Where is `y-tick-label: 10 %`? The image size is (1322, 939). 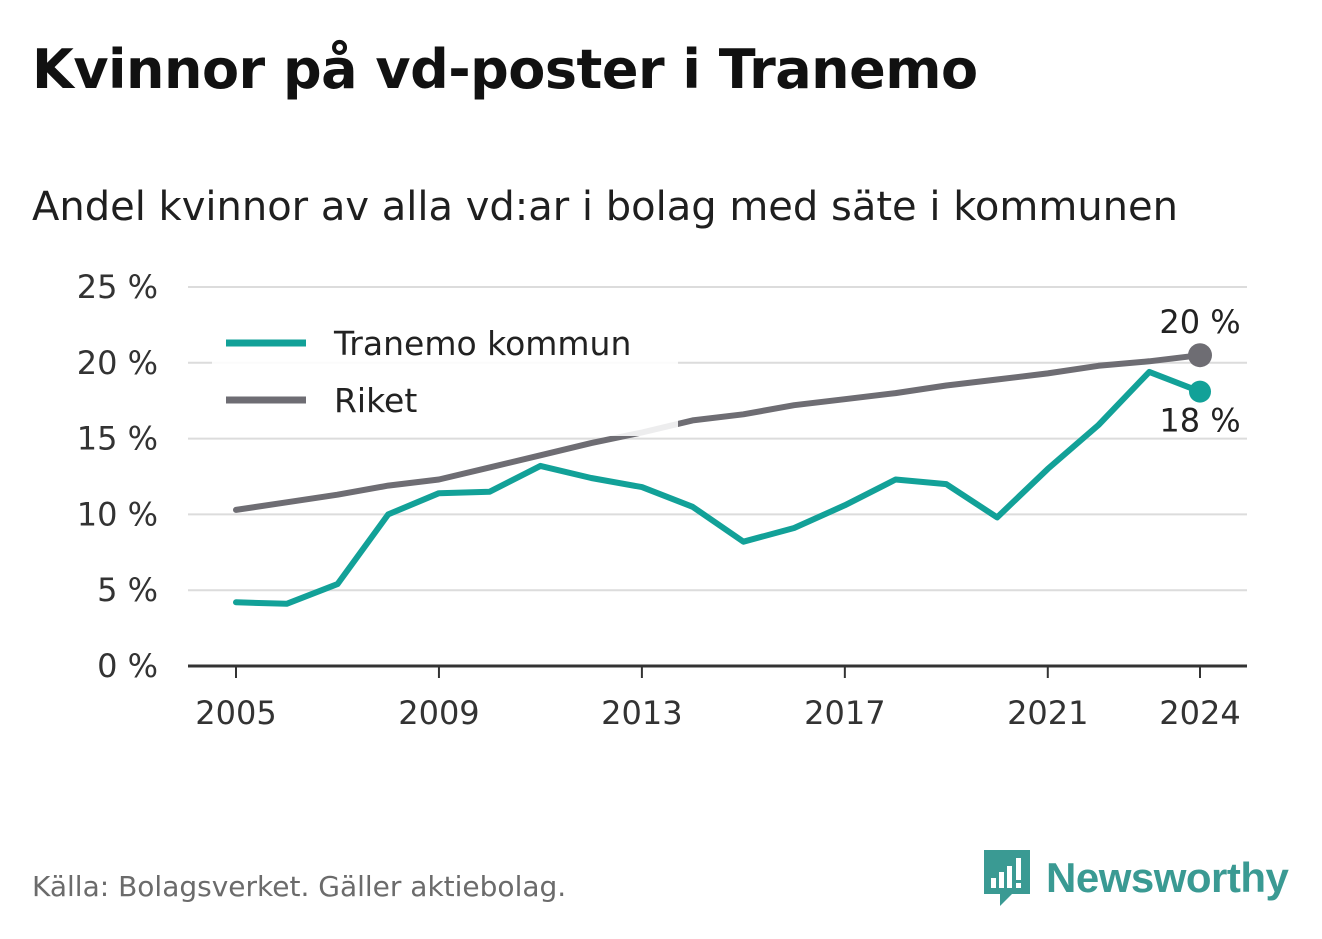 y-tick-label: 10 % is located at coordinates (117, 514).